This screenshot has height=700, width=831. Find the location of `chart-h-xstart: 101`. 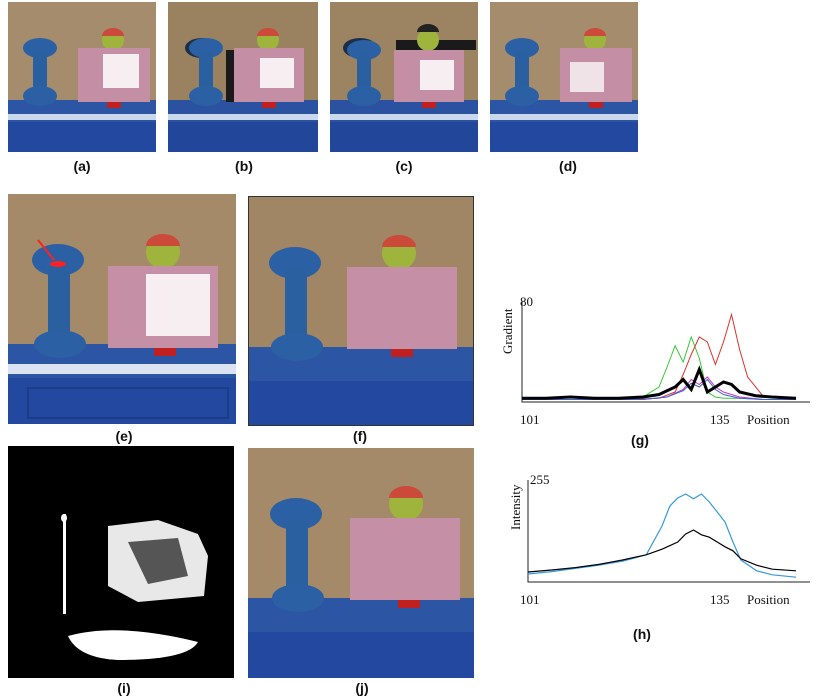

chart-h-xstart: 101 is located at coordinates (530, 599).